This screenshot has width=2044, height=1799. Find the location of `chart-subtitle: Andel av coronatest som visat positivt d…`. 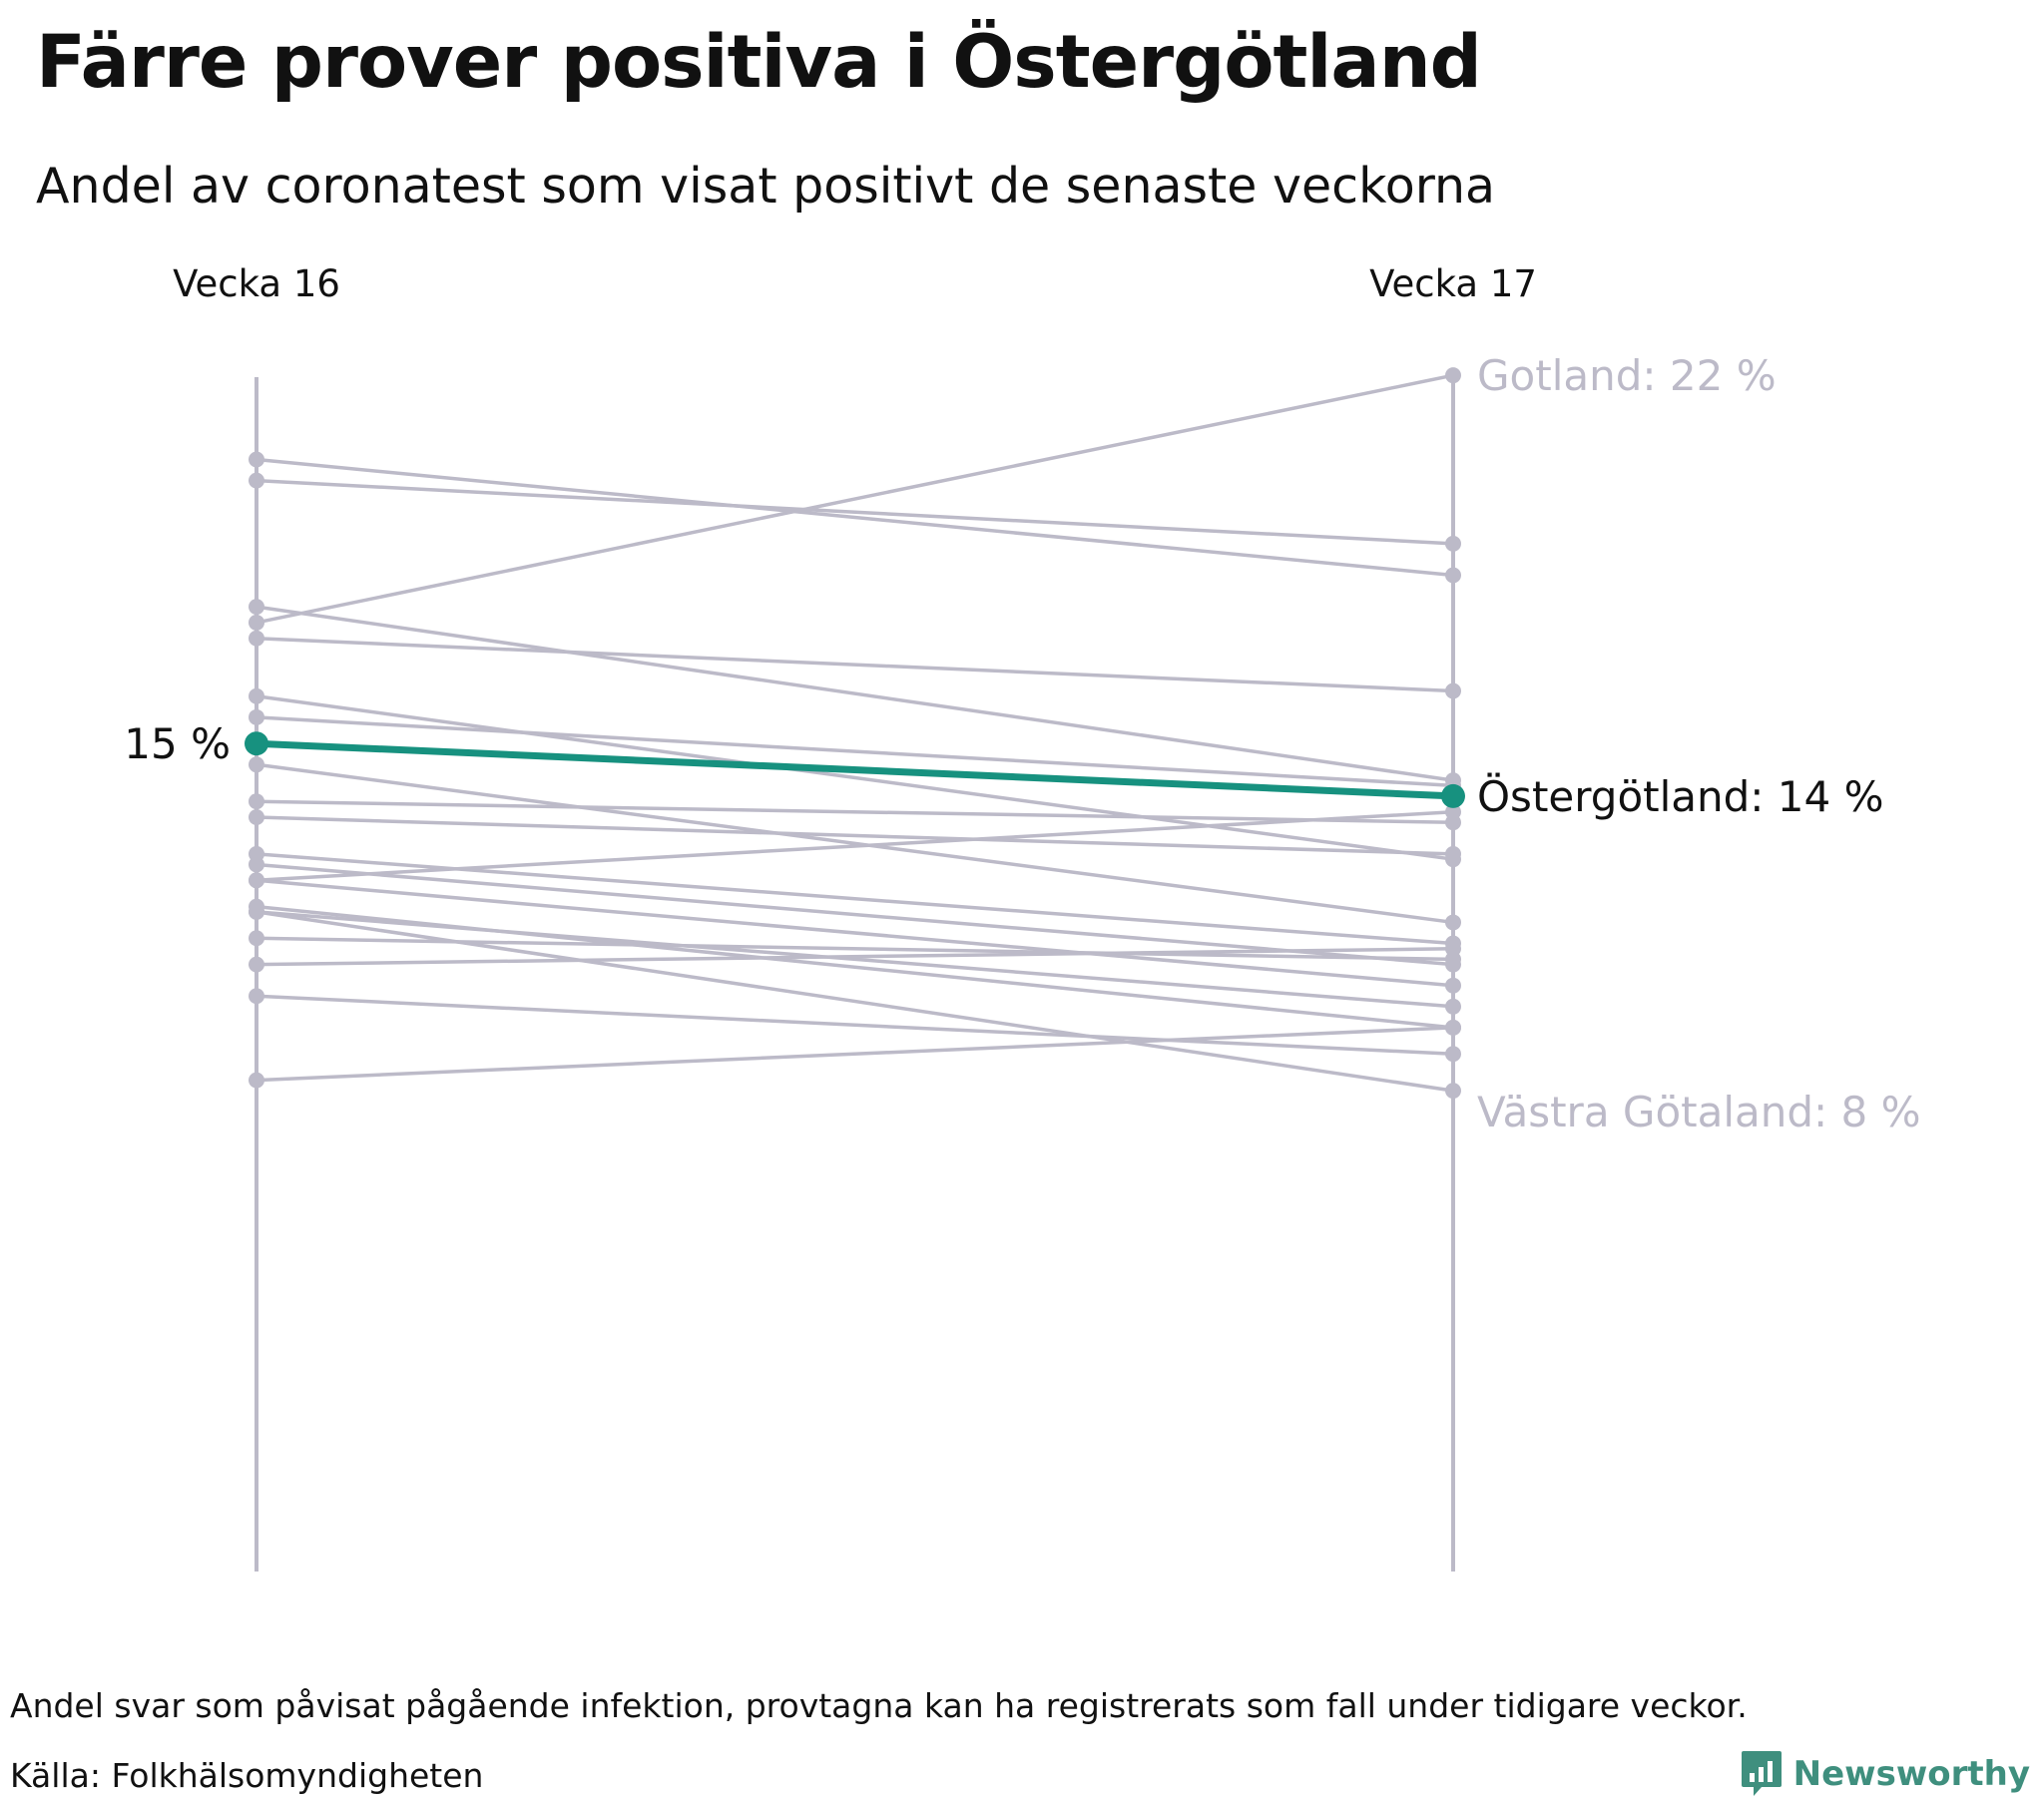

chart-subtitle: Andel av coronatest som visat positivt d… is located at coordinates (766, 186).